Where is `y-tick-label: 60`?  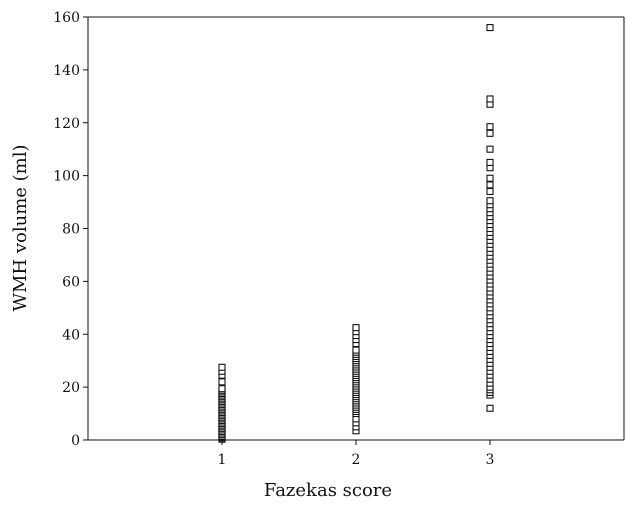
y-tick-label: 60 is located at coordinates (71, 282).